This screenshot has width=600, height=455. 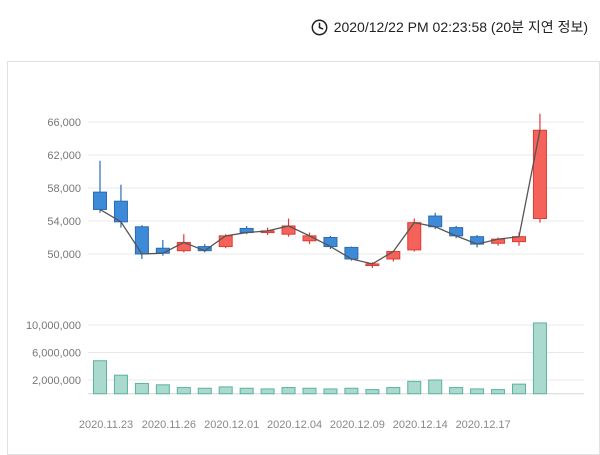 What do you see at coordinates (53, 326) in the screenshot?
I see `volume-axis-label: 10,000,000` at bounding box center [53, 326].